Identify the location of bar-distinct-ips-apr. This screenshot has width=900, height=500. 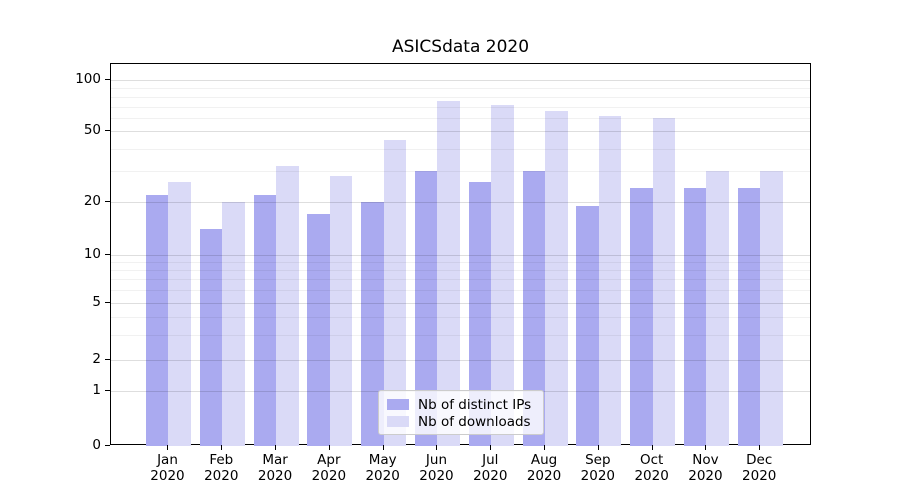
(318, 330).